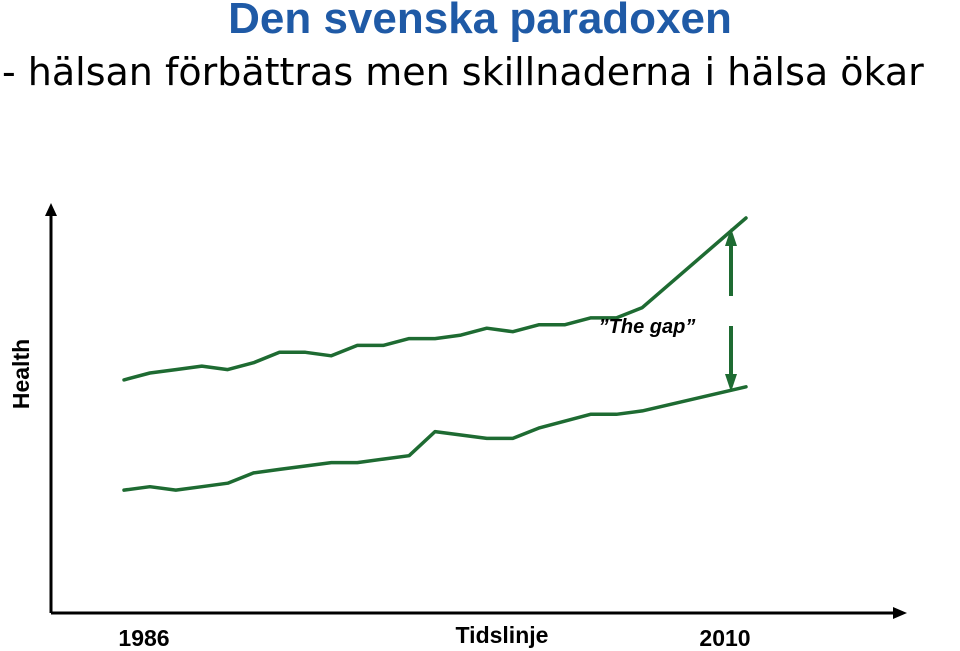  Describe the element at coordinates (435, 438) in the screenshot. I see `series-line-lower` at that location.